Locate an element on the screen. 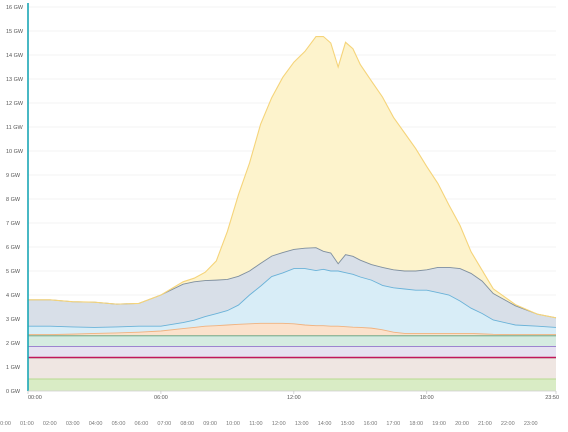 This screenshot has width=568, height=432. overview-tick-label: 14:00 is located at coordinates (325, 424).